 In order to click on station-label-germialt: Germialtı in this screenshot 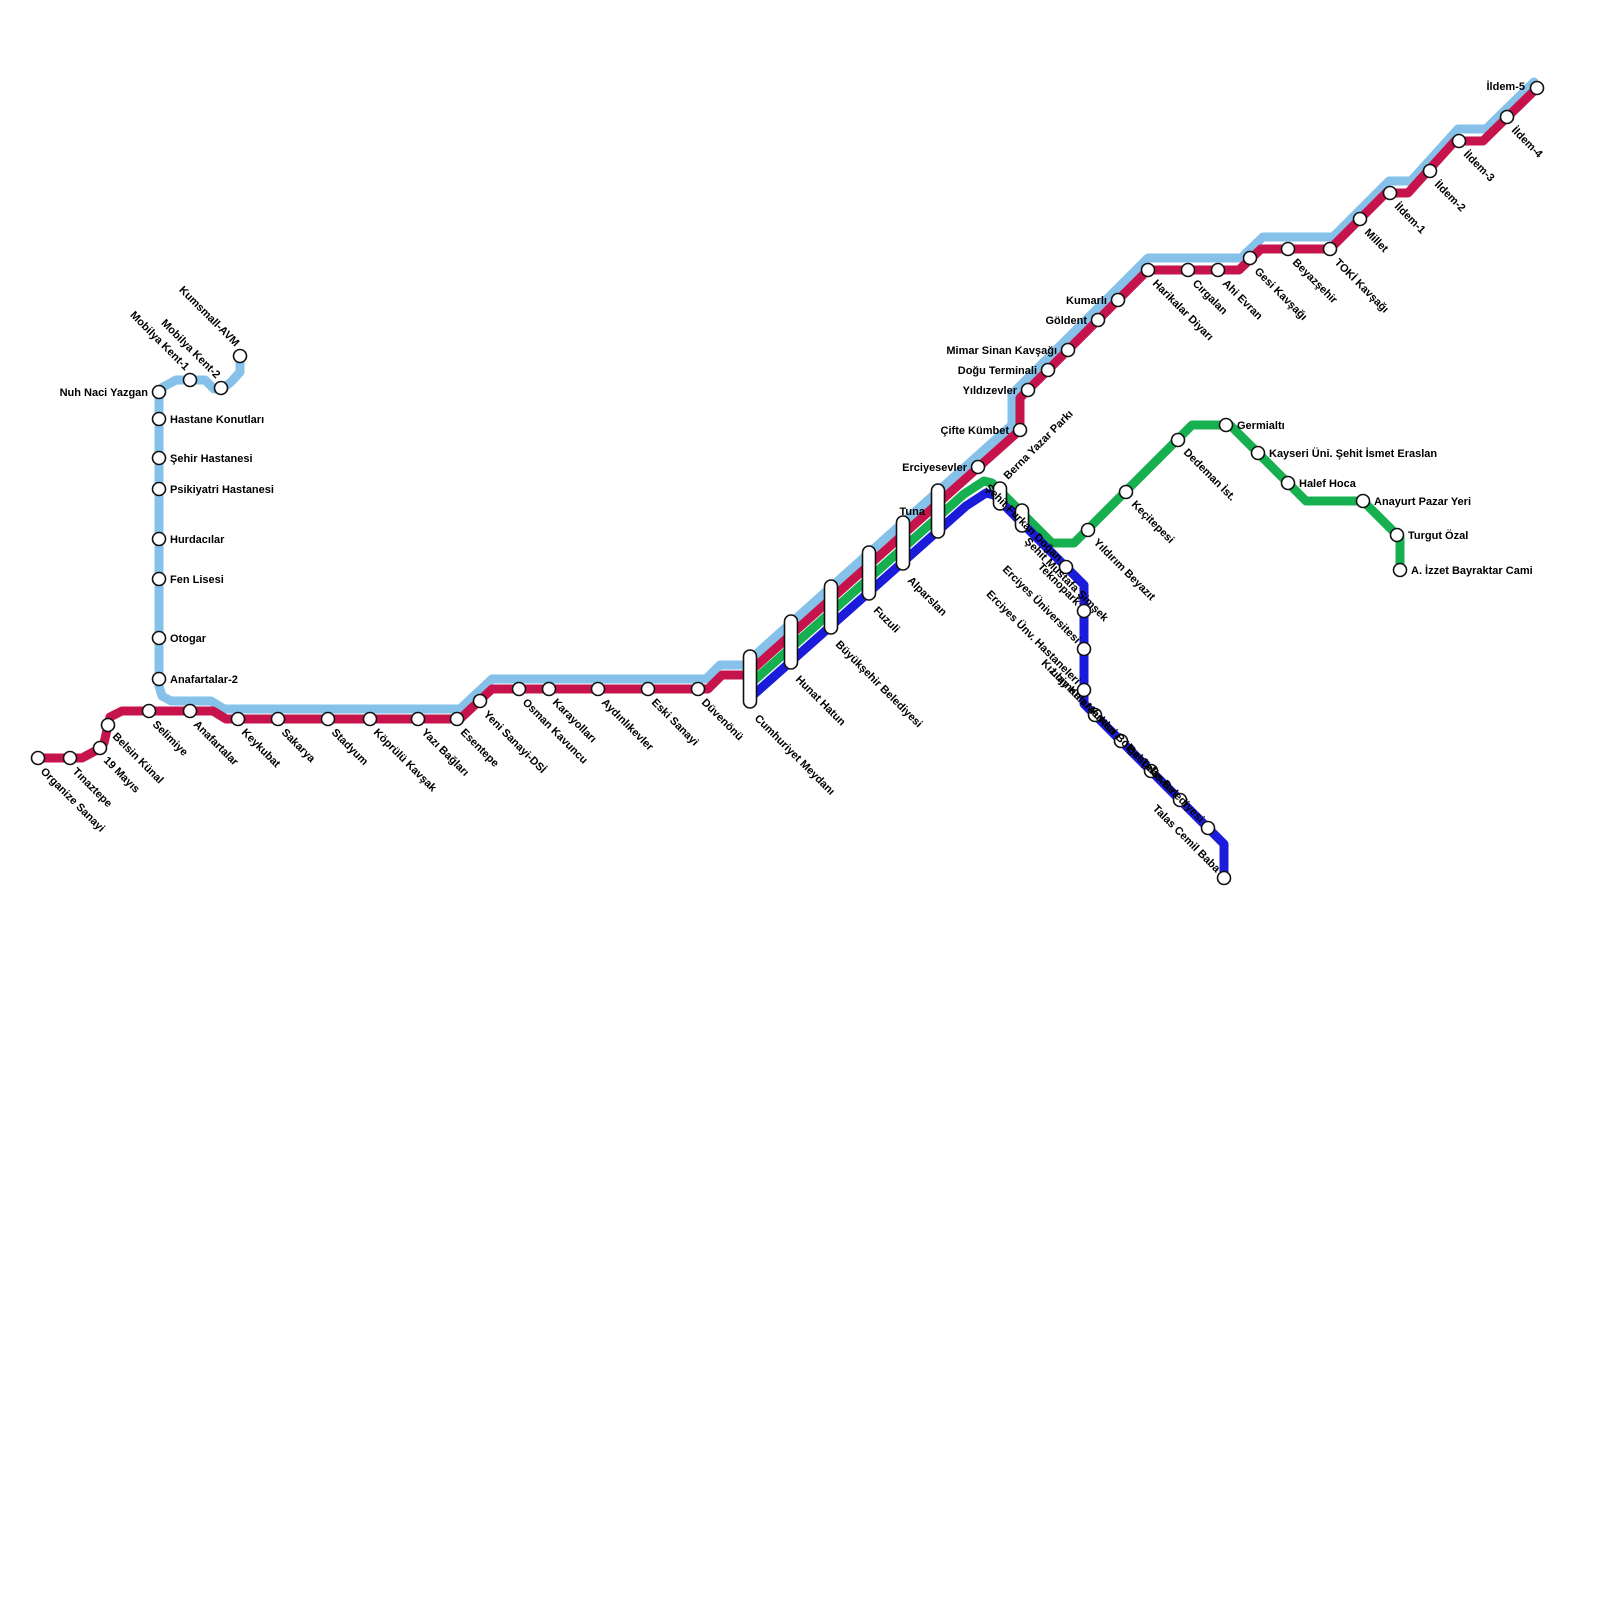, I will do `click(1261, 426)`.